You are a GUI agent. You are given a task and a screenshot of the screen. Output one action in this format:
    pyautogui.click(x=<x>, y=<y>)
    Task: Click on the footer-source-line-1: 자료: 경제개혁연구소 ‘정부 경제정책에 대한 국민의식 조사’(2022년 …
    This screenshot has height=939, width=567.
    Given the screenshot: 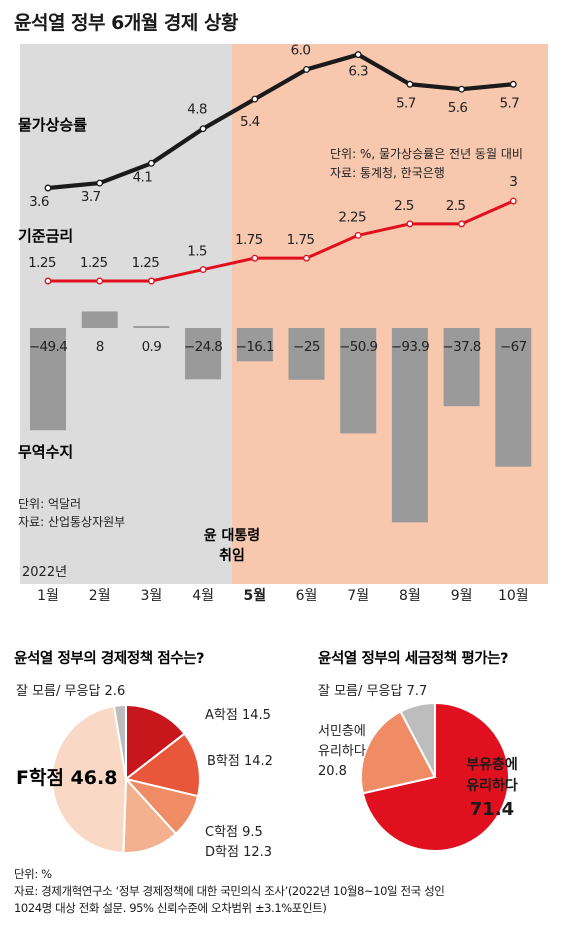 What is the action you would take?
    pyautogui.click(x=229, y=891)
    